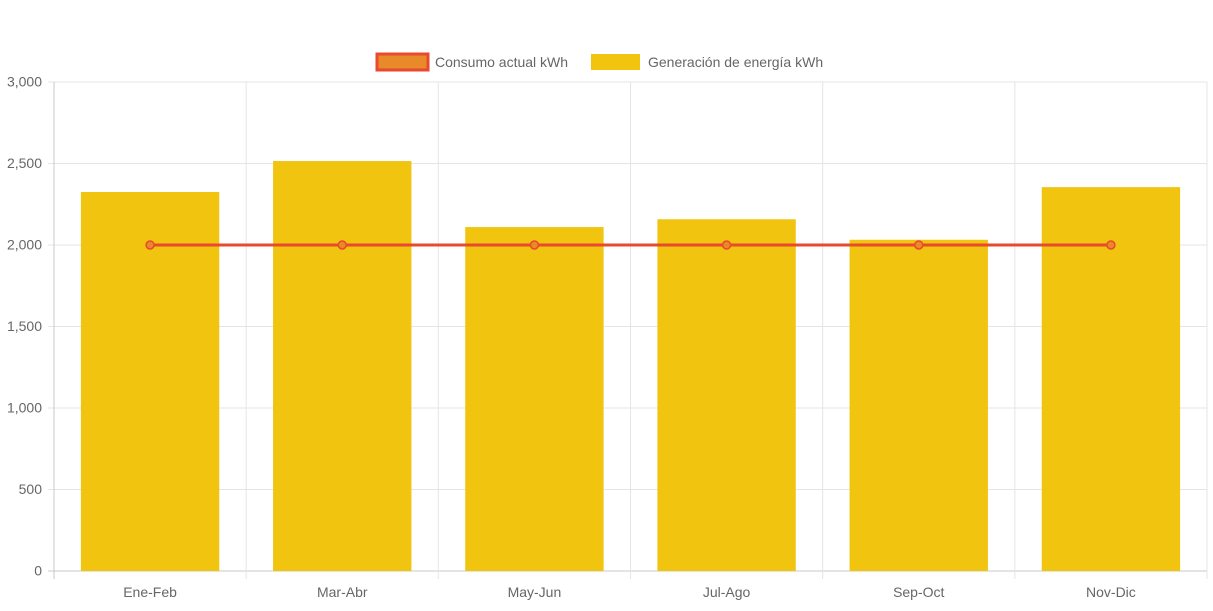 This screenshot has height=611, width=1213. Describe the element at coordinates (402, 62) in the screenshot. I see `legend-swatch-consumo` at that location.